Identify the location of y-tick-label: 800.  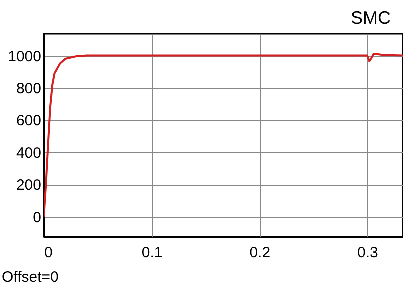
(29, 89).